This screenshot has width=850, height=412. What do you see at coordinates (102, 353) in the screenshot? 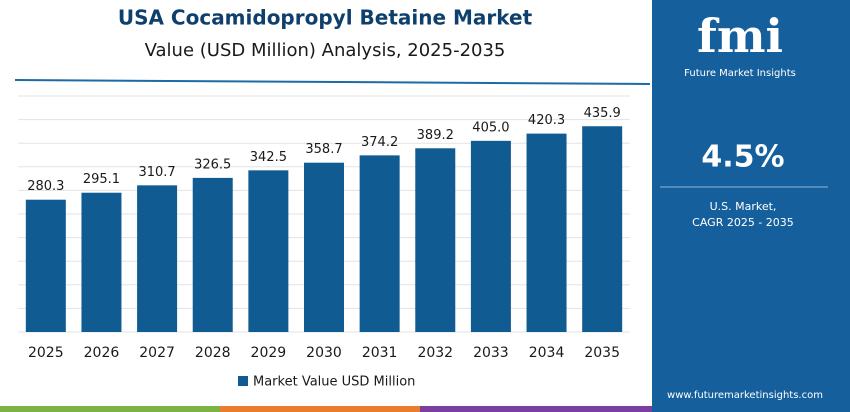
I see `x-tick-label: 2026` at bounding box center [102, 353].